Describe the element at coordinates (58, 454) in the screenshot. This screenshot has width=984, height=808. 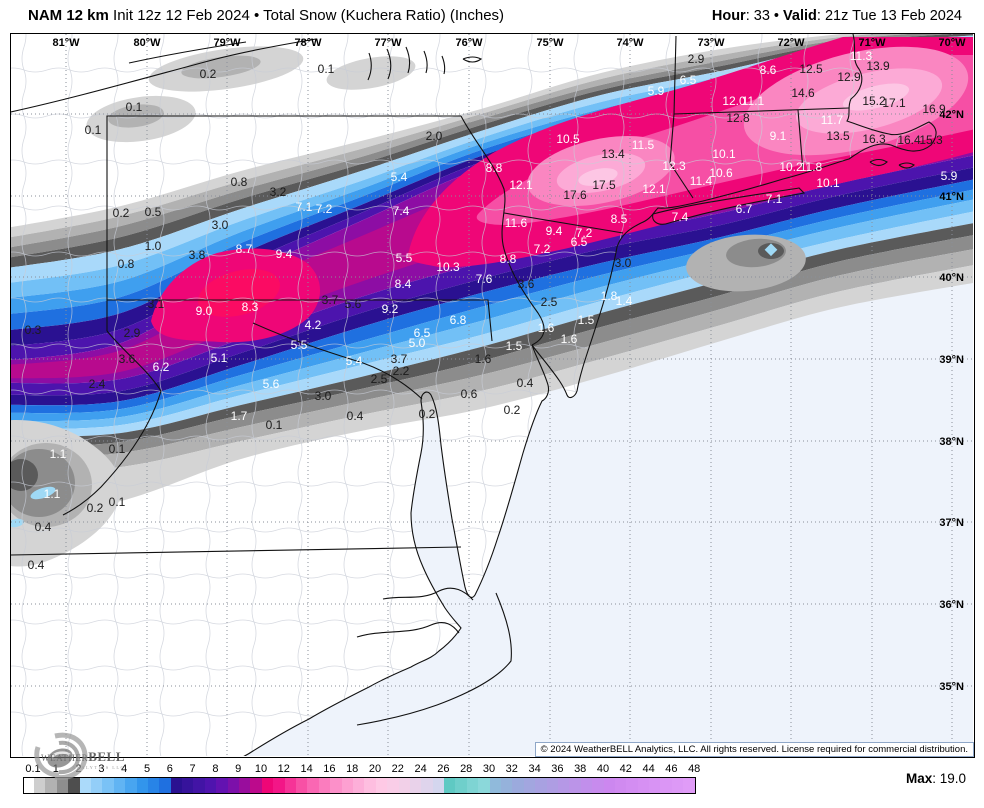
I see `snow-value-label: 1.1` at that location.